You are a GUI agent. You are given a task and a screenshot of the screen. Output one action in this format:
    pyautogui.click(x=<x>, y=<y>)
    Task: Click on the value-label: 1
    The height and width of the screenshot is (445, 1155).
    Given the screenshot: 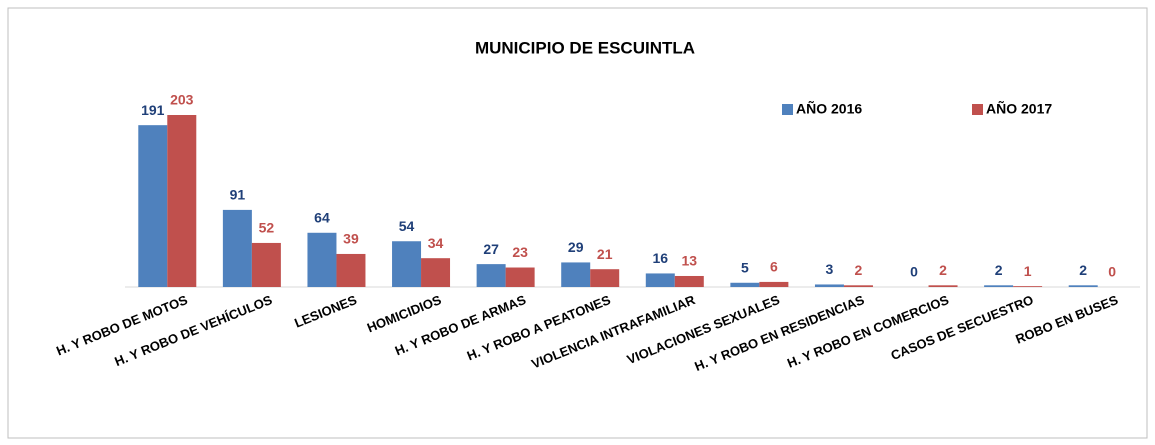 What is the action you would take?
    pyautogui.click(x=1028, y=271)
    